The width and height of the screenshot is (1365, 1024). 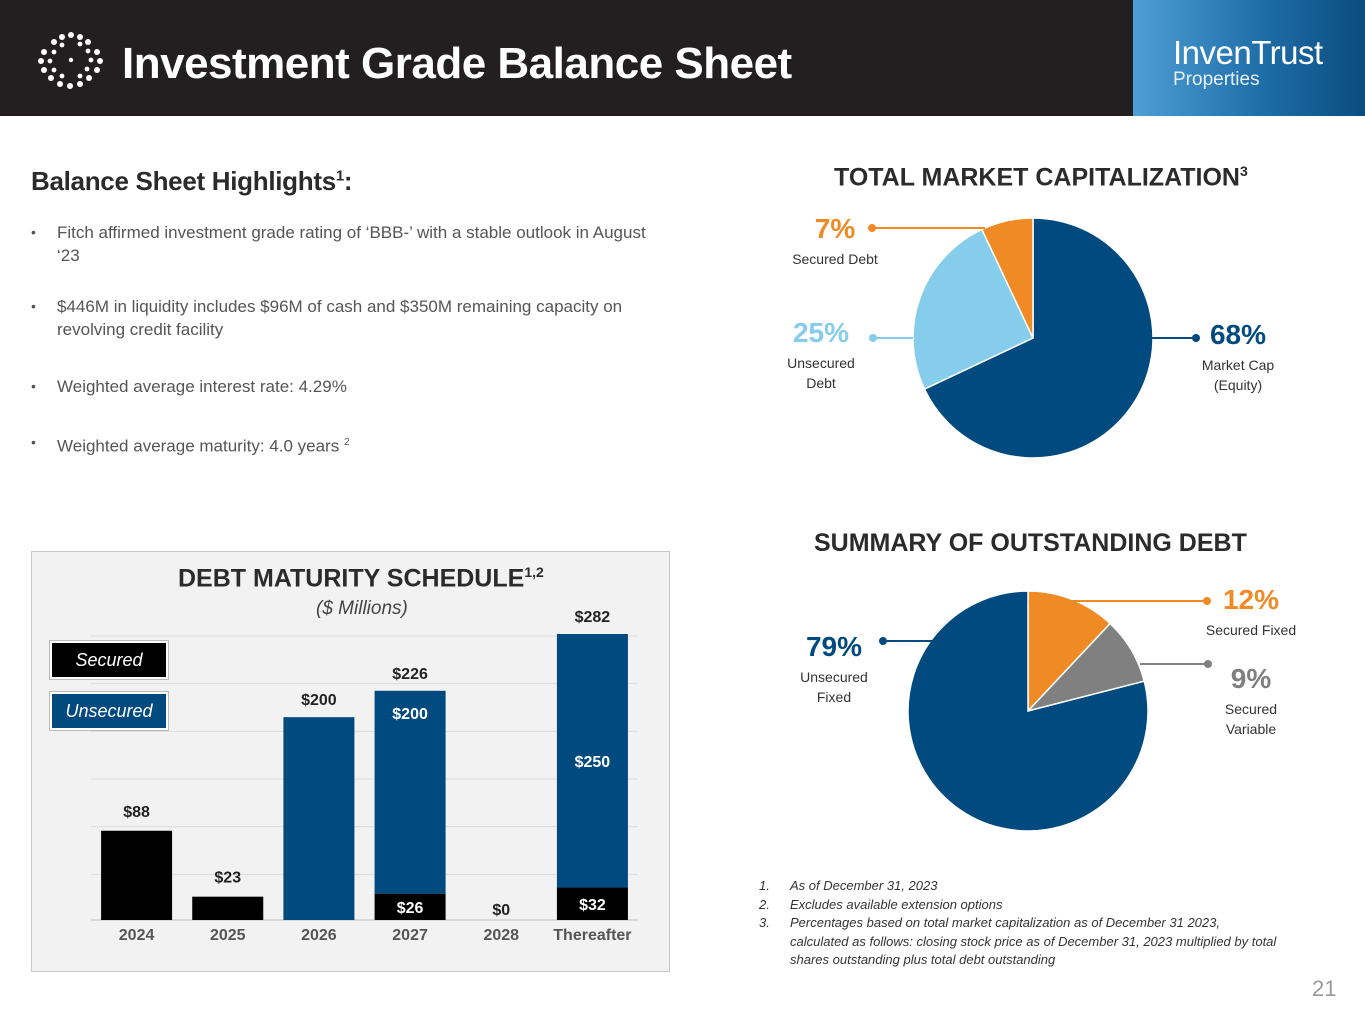 I want to click on pie-percent-label: 25%, so click(x=821, y=332).